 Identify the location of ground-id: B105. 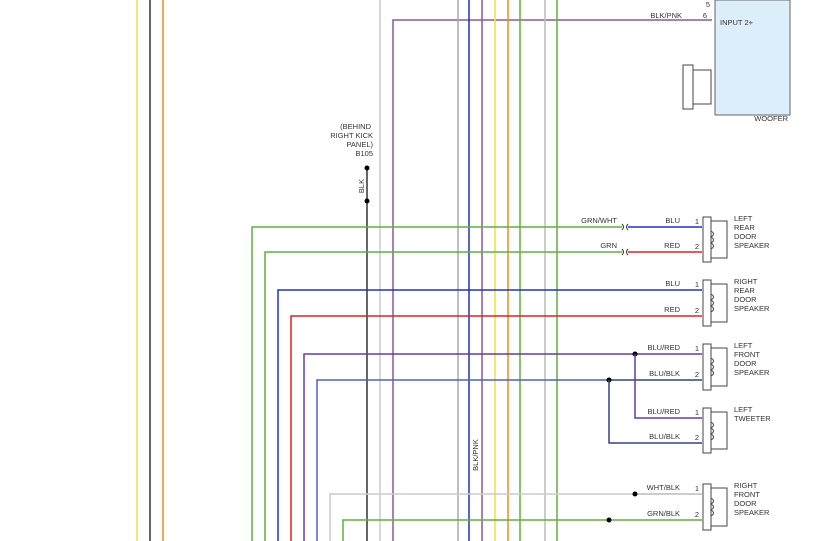
(364, 153).